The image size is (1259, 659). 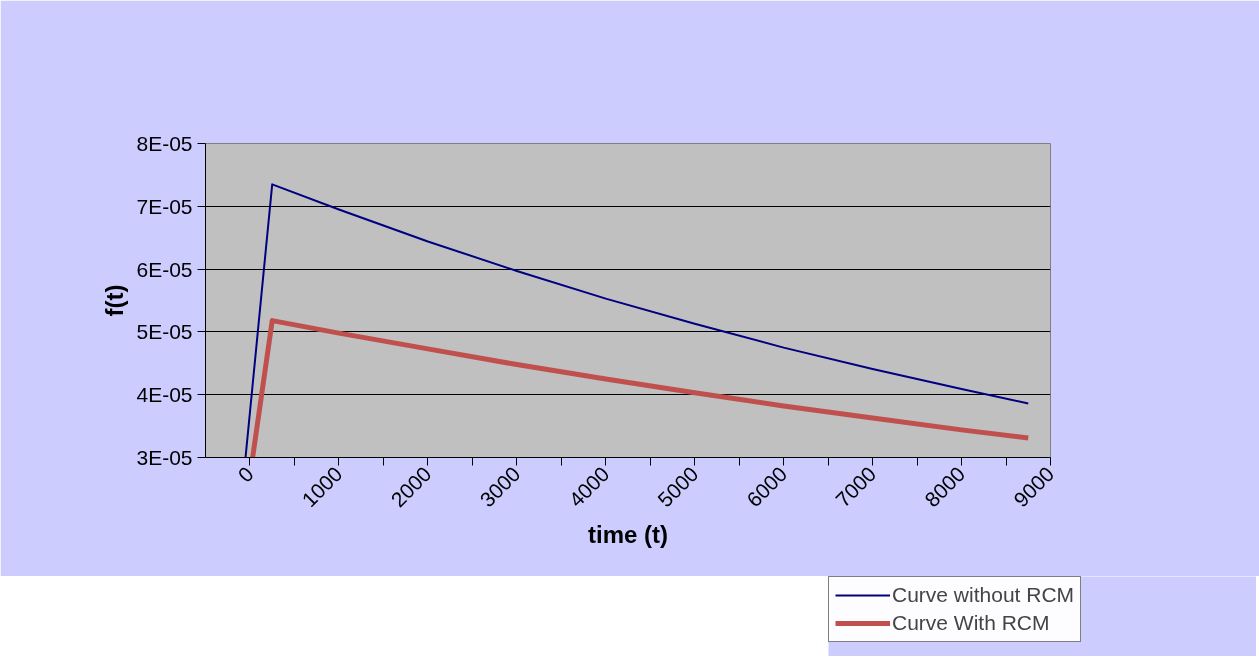 I want to click on y-tick-label: 8E-05, so click(x=164, y=143).